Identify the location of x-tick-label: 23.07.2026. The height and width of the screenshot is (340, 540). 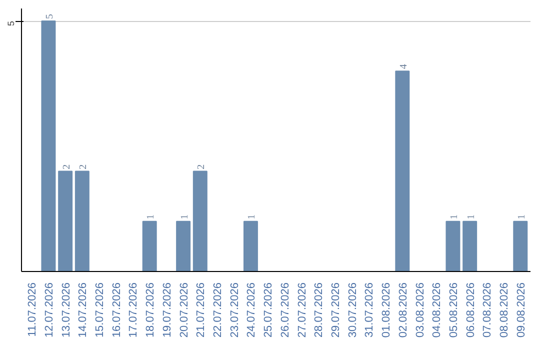
(234, 310).